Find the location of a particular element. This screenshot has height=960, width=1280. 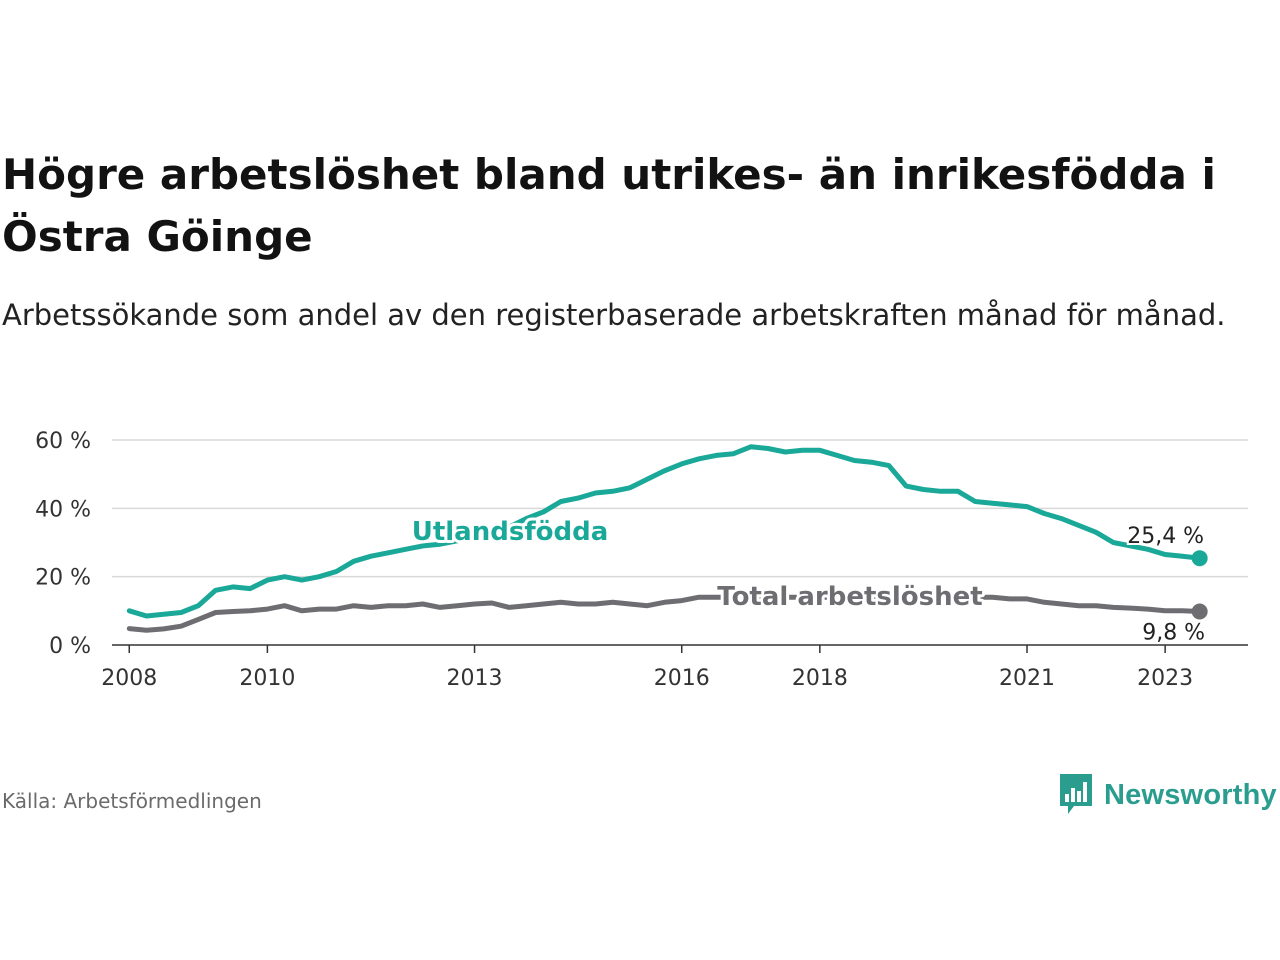

newsworthy-chart-icon is located at coordinates (1076, 794).